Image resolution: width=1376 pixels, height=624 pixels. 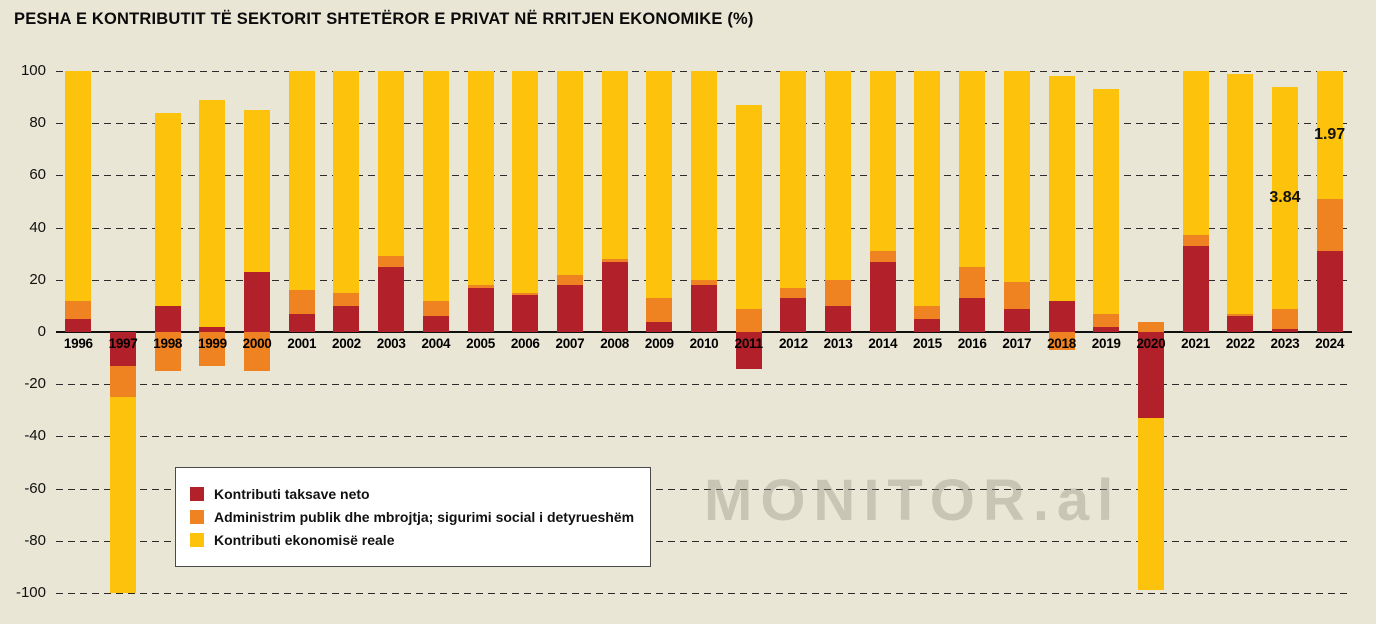 What do you see at coordinates (1077, 500) in the screenshot?
I see `watermark-suffix: .al` at bounding box center [1077, 500].